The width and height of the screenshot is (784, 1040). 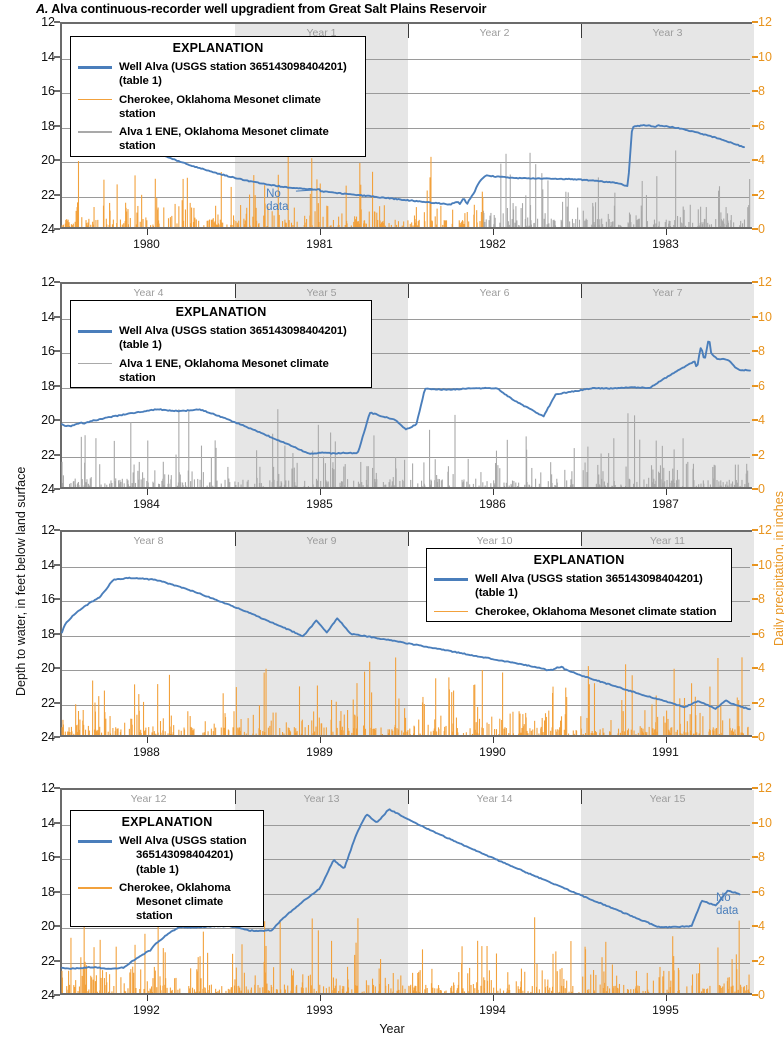 I want to click on y-axis-label-right: Daily precipitation, in inches, so click(x=778, y=568).